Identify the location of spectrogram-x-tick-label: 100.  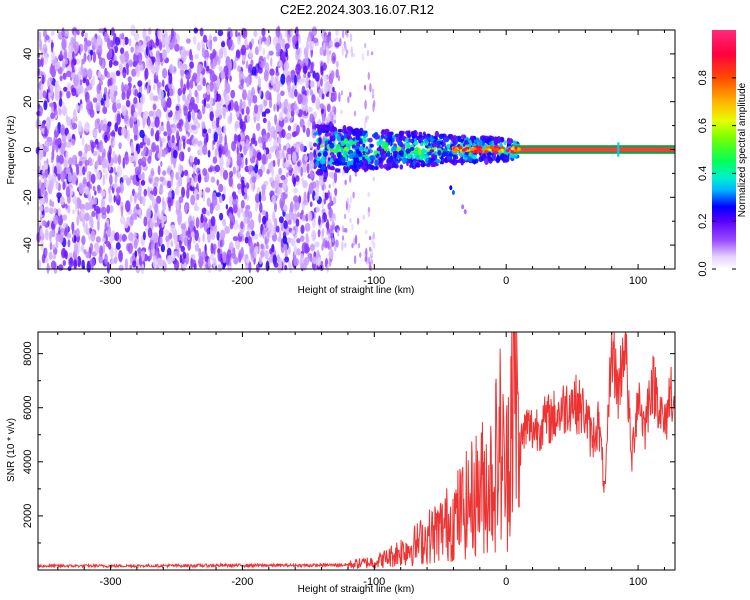
(638, 281).